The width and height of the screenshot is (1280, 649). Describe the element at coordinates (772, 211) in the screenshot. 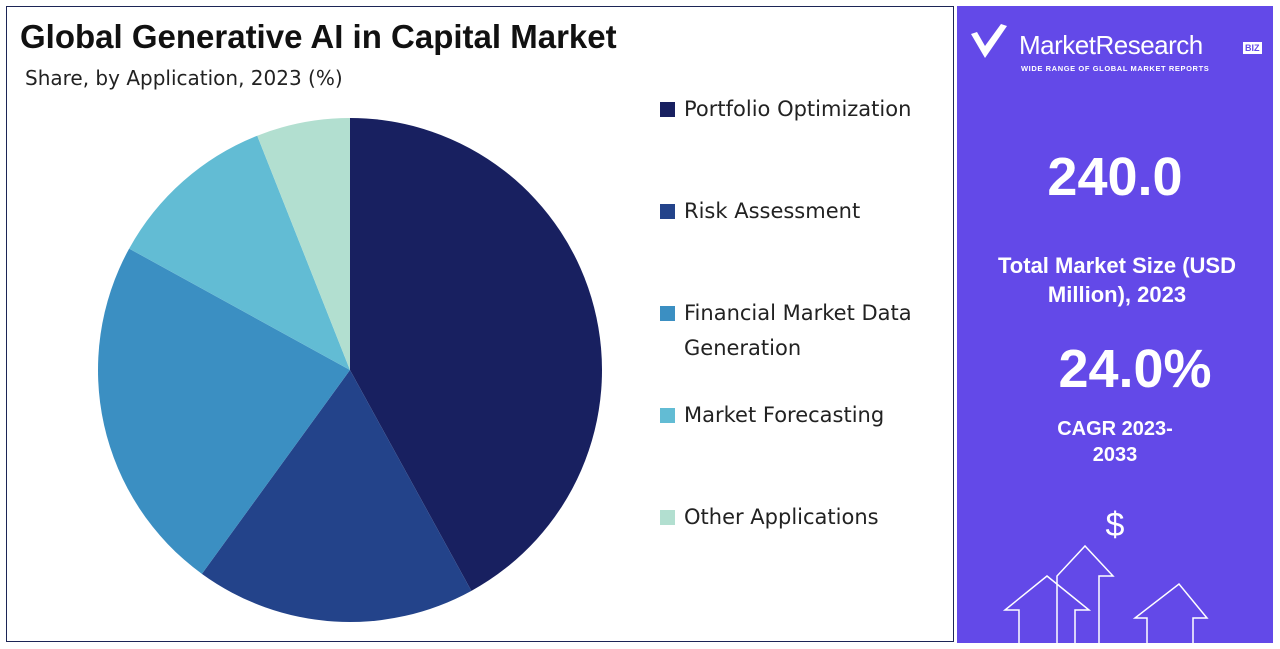

I see `legend-label: Risk Assessment` at that location.